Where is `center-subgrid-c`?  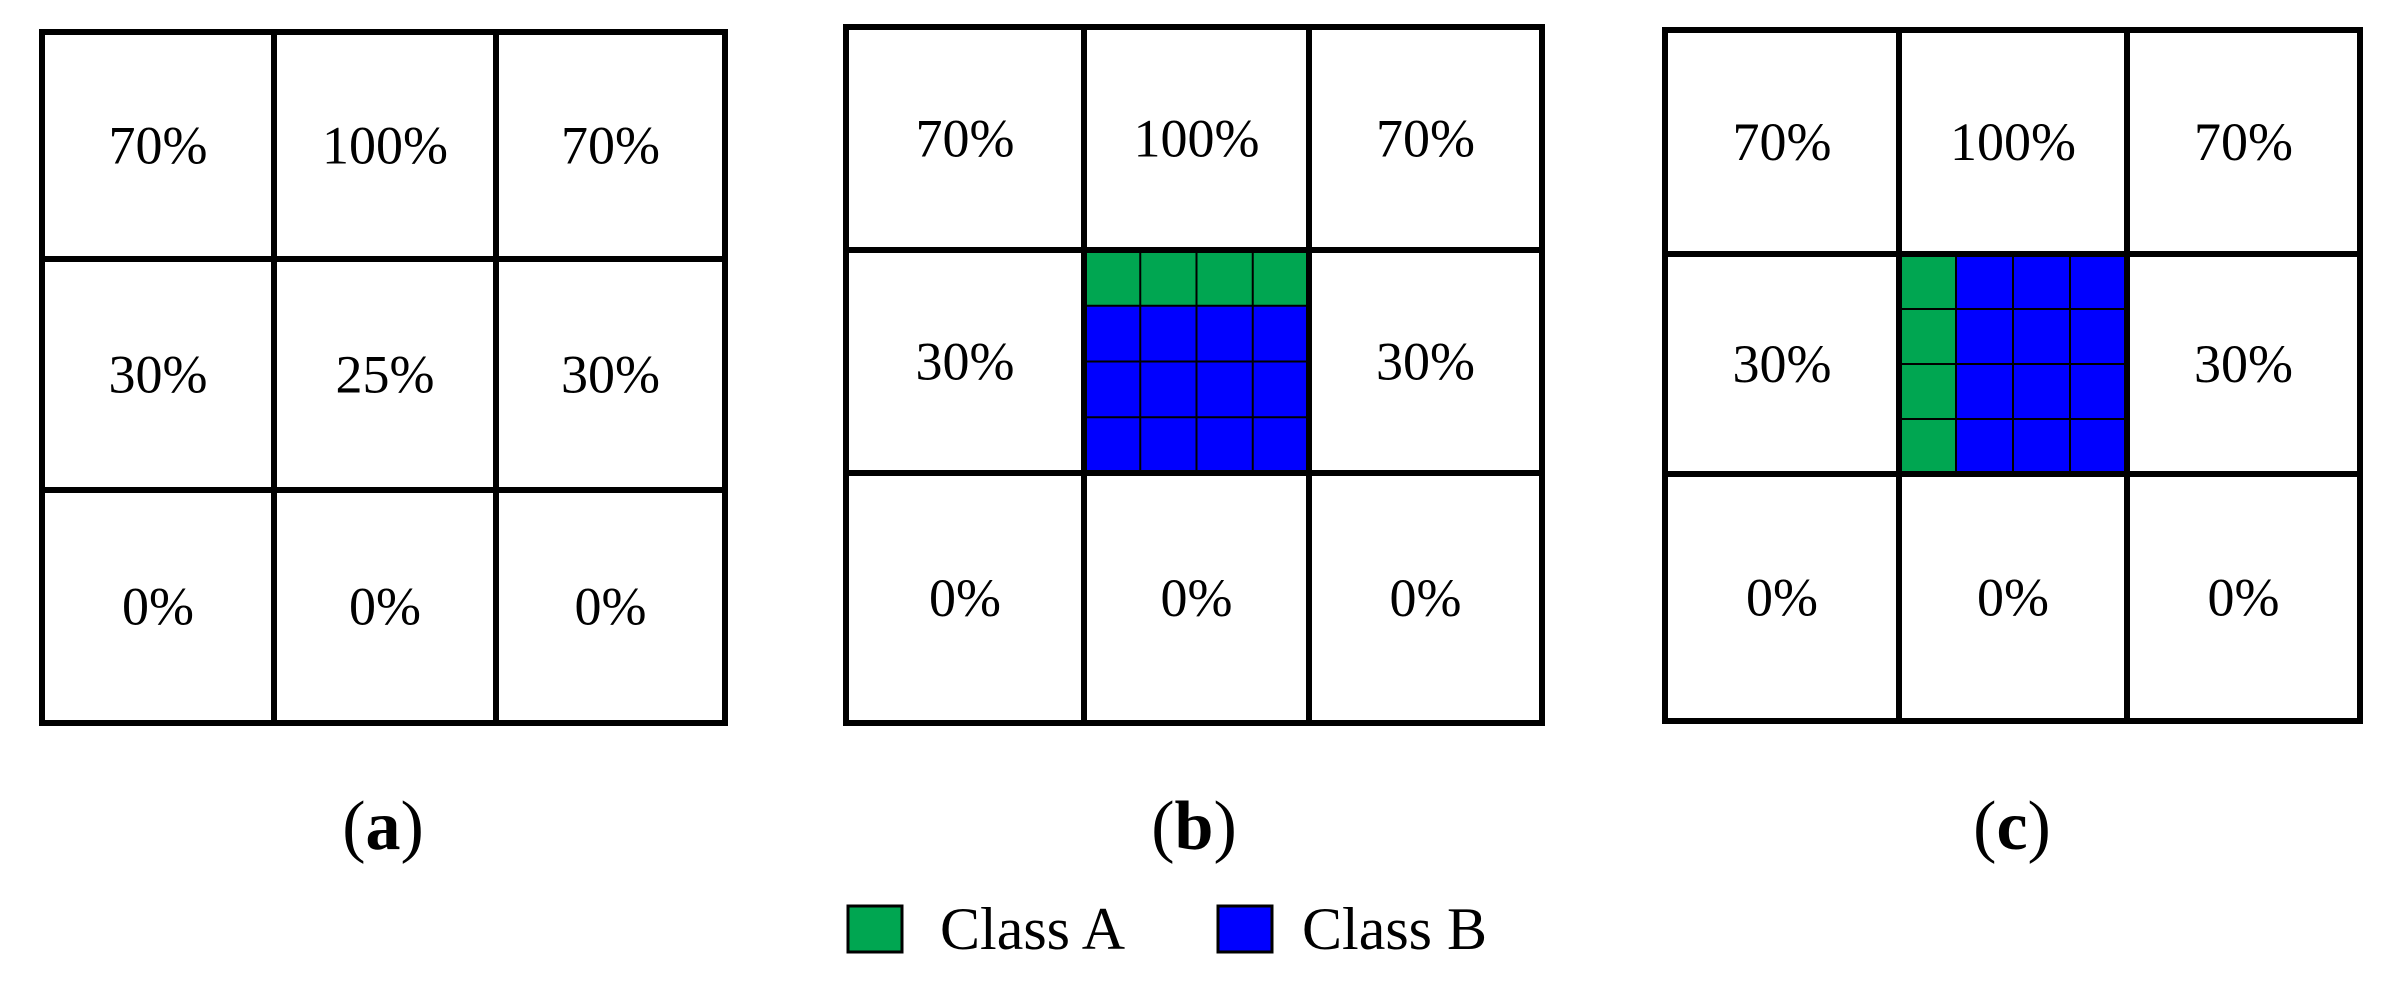
center-subgrid-c is located at coordinates (2013, 364).